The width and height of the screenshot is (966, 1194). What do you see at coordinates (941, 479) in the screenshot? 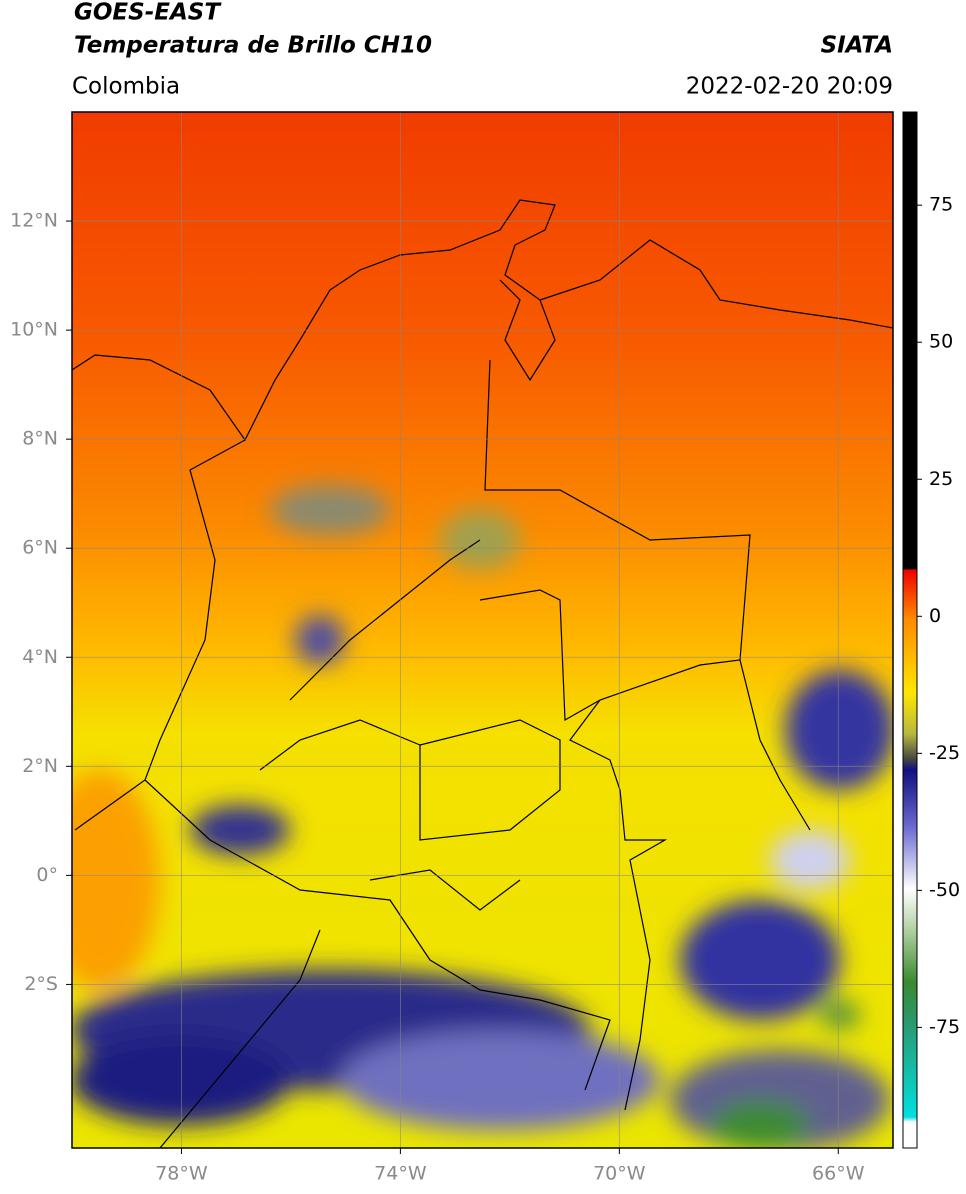
I see `colorbar-tick-label: 25` at bounding box center [941, 479].